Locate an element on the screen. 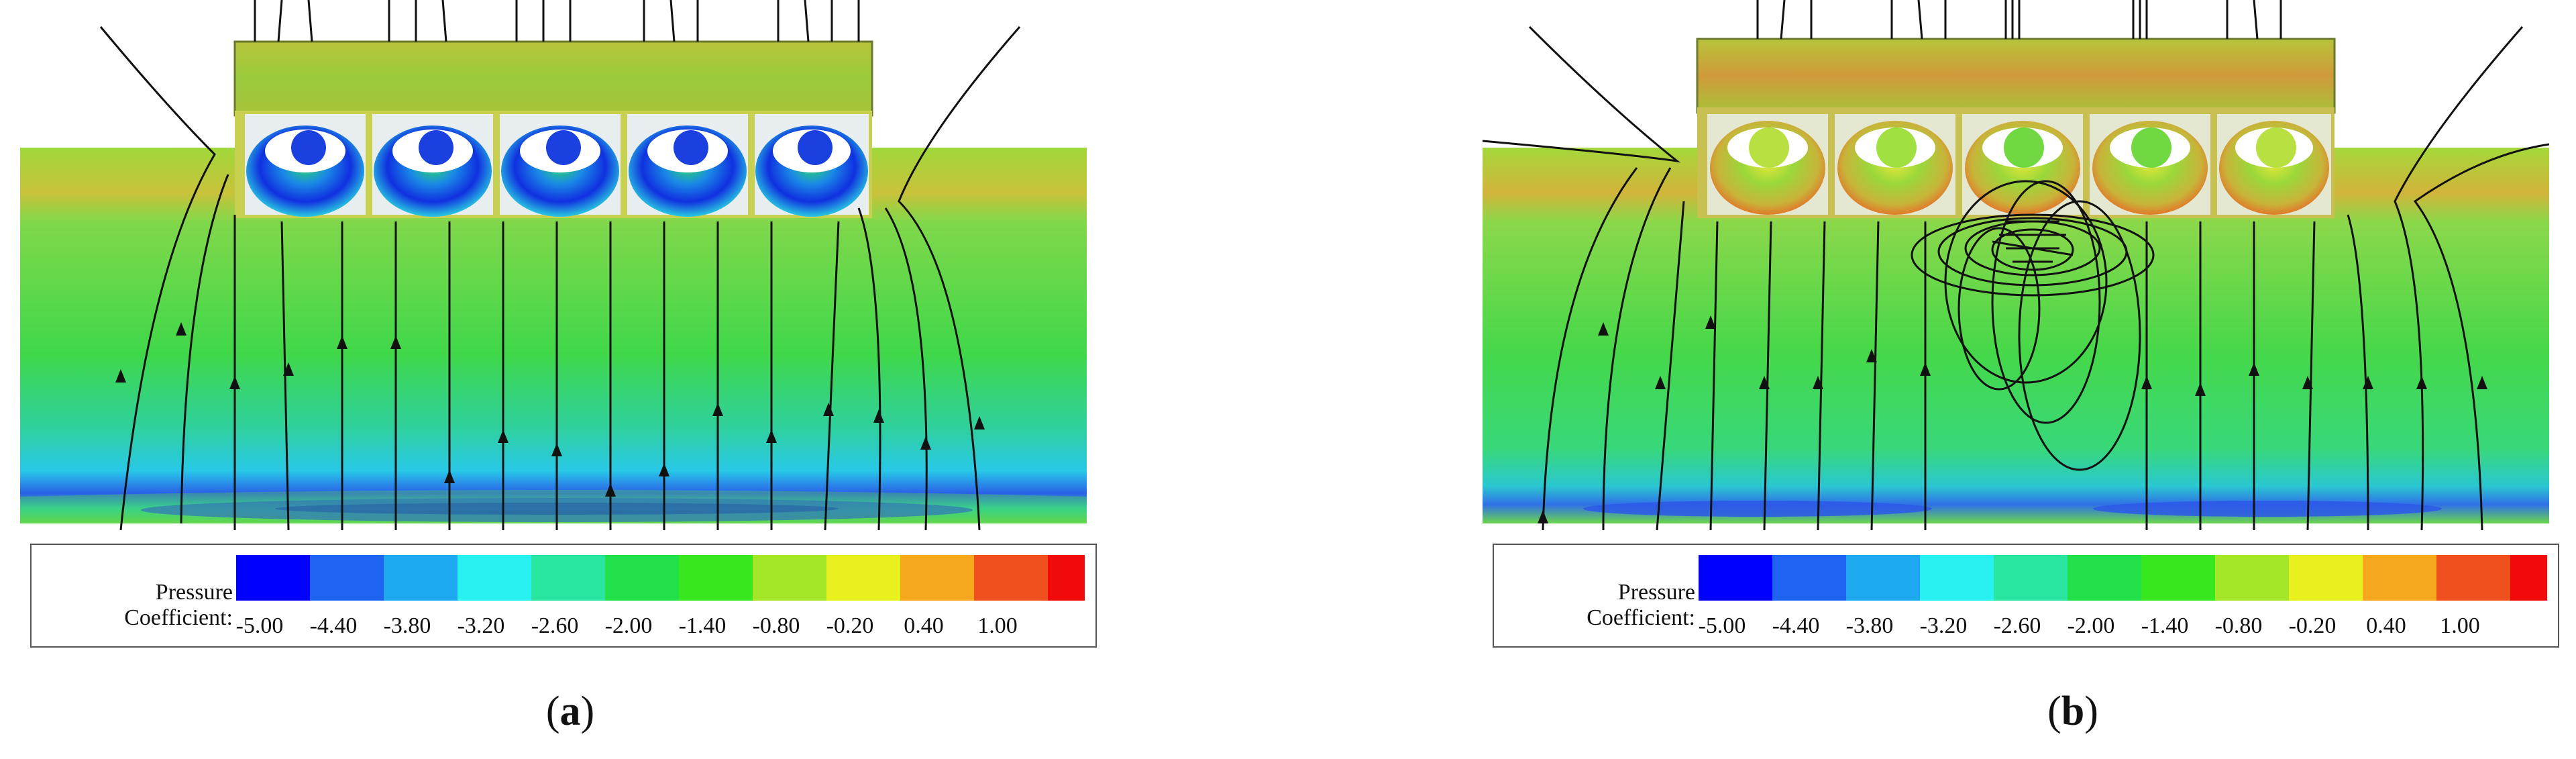 The height and width of the screenshot is (759, 2576). low-pressure-band is located at coordinates (1757, 509).